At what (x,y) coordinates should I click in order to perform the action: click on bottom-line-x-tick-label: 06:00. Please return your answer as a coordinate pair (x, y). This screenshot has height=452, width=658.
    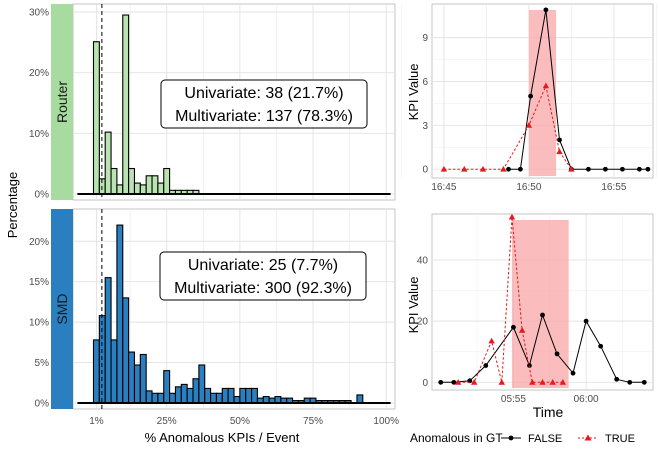
    Looking at the image, I should click on (586, 399).